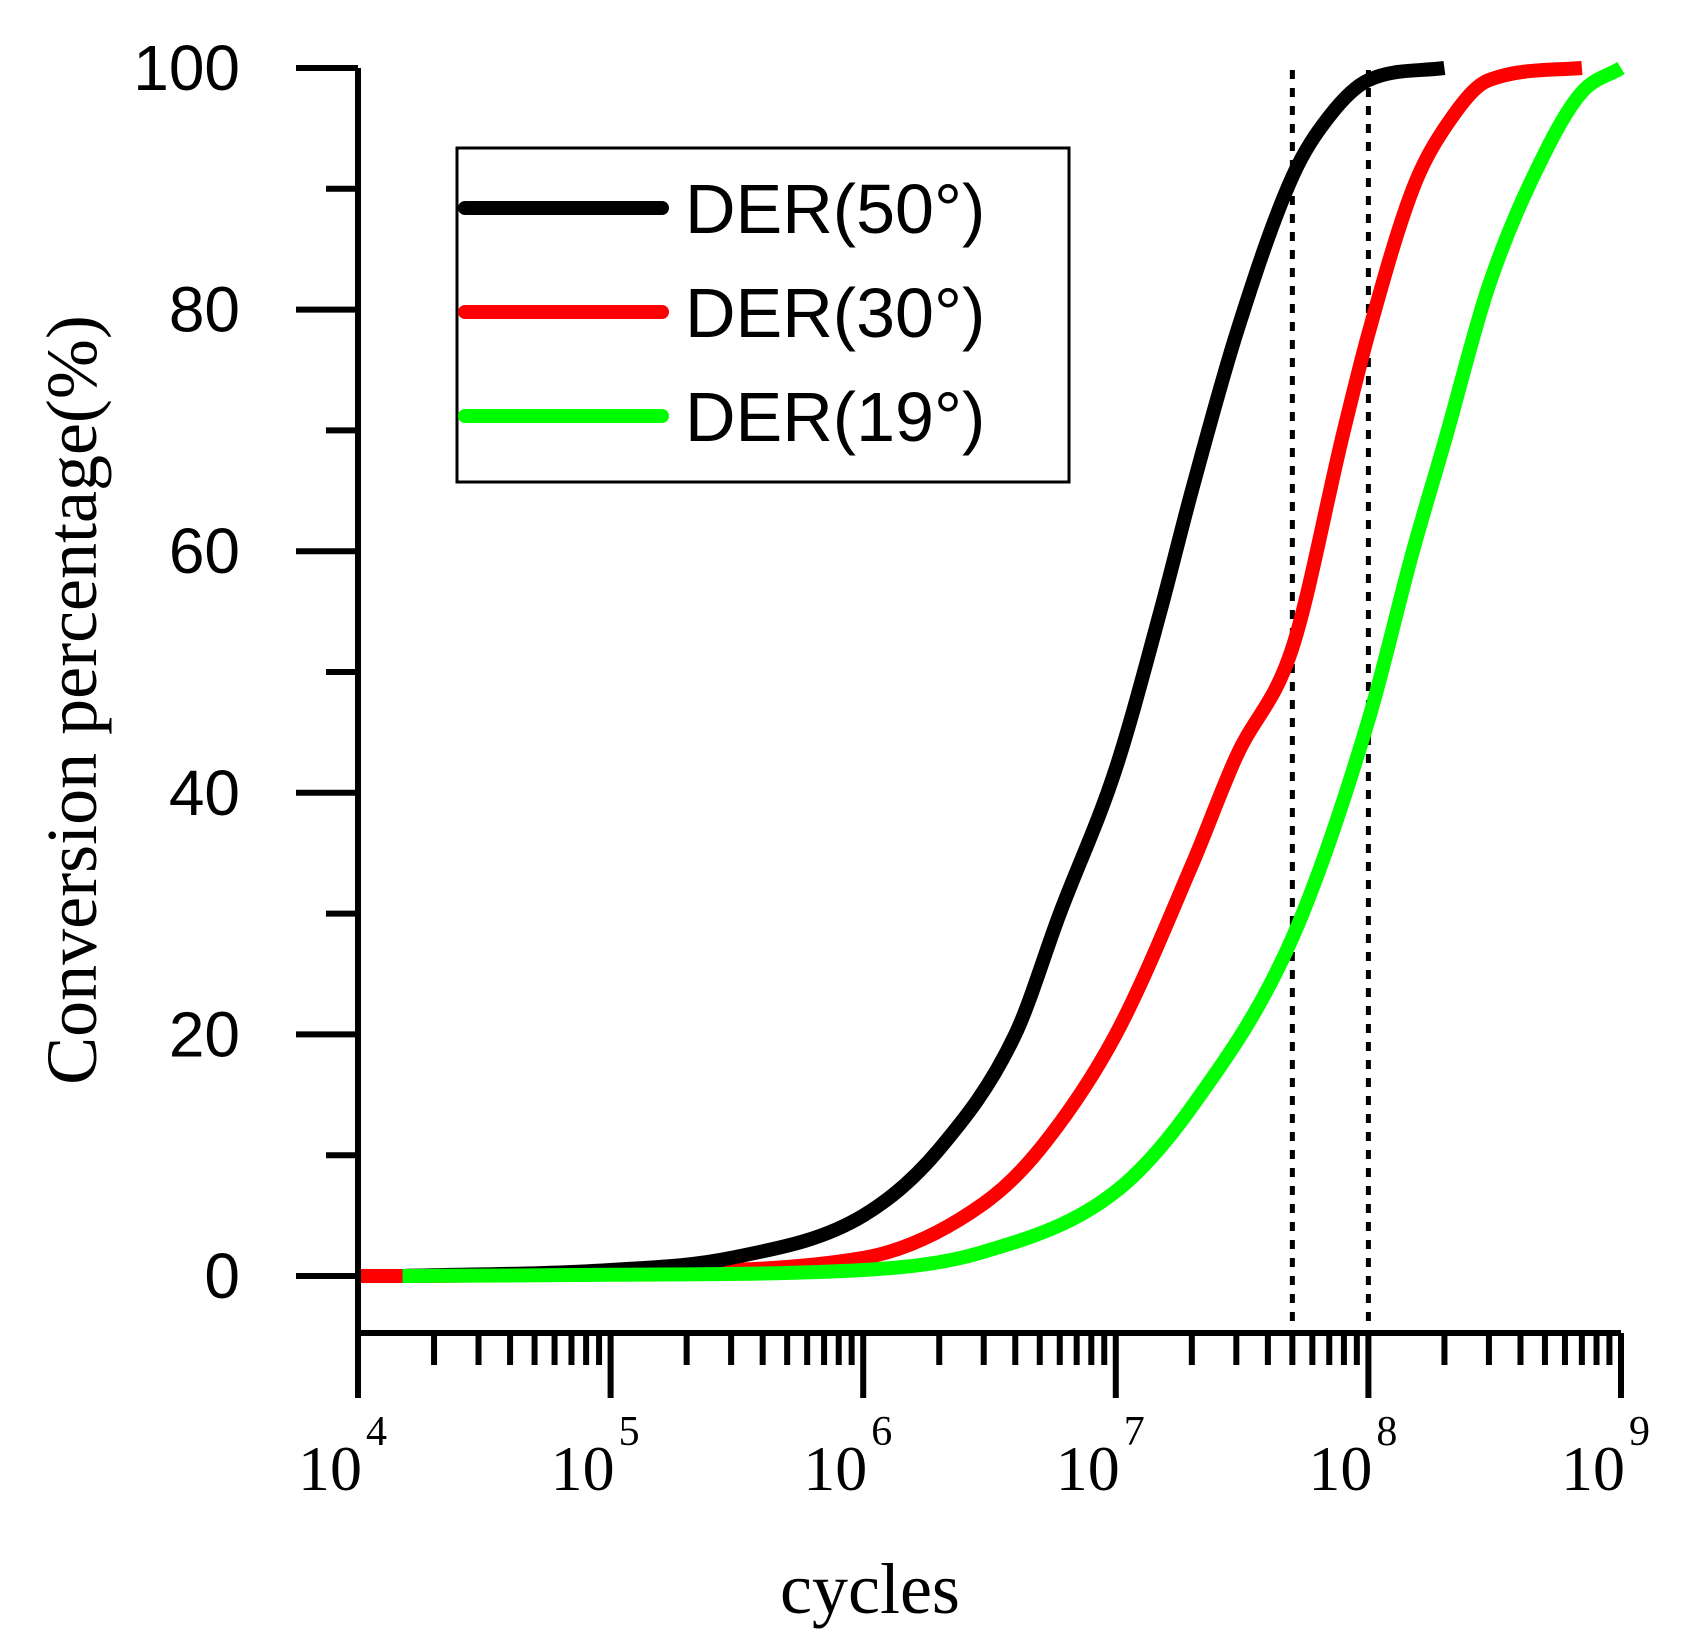 The height and width of the screenshot is (1642, 1686). What do you see at coordinates (881, 1432) in the screenshot?
I see `x-tick-label-exp: 6` at bounding box center [881, 1432].